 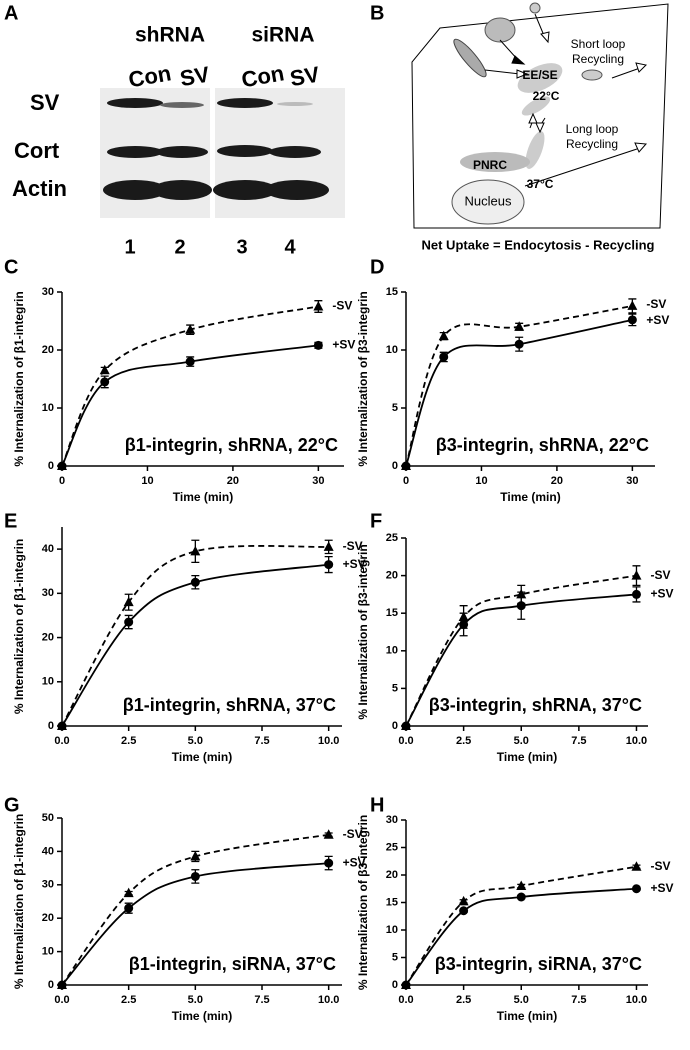 I want to click on x-tick-label: 2.5, so click(x=463, y=1000).